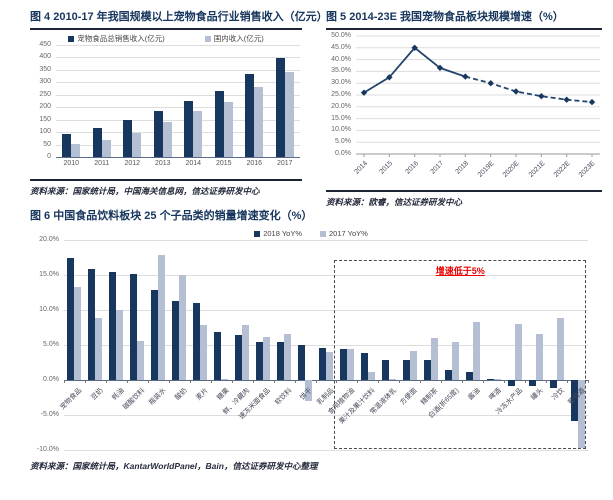  What do you see at coordinates (102, 163) in the screenshot?
I see `x-category-label: 2011` at bounding box center [102, 163].